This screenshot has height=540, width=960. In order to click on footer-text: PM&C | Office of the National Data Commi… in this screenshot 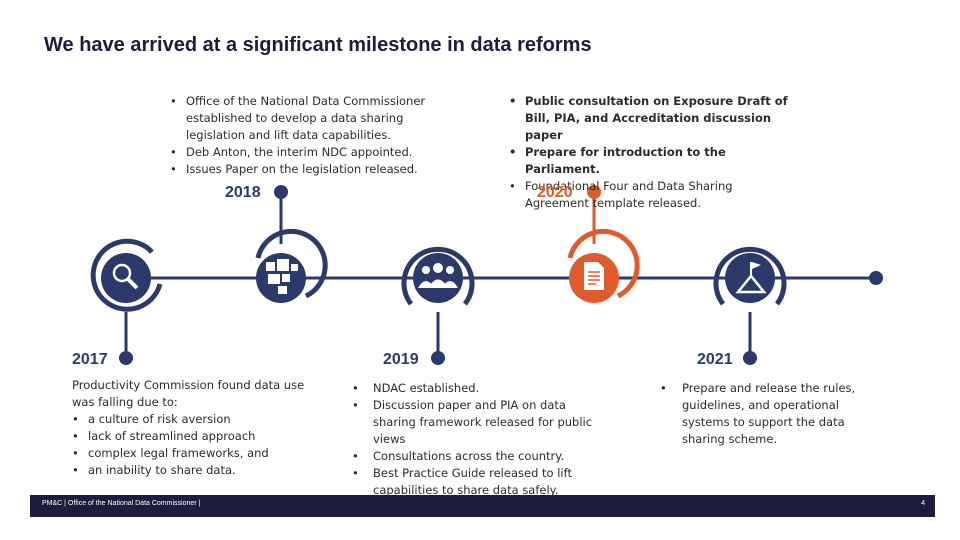, I will do `click(121, 503)`.